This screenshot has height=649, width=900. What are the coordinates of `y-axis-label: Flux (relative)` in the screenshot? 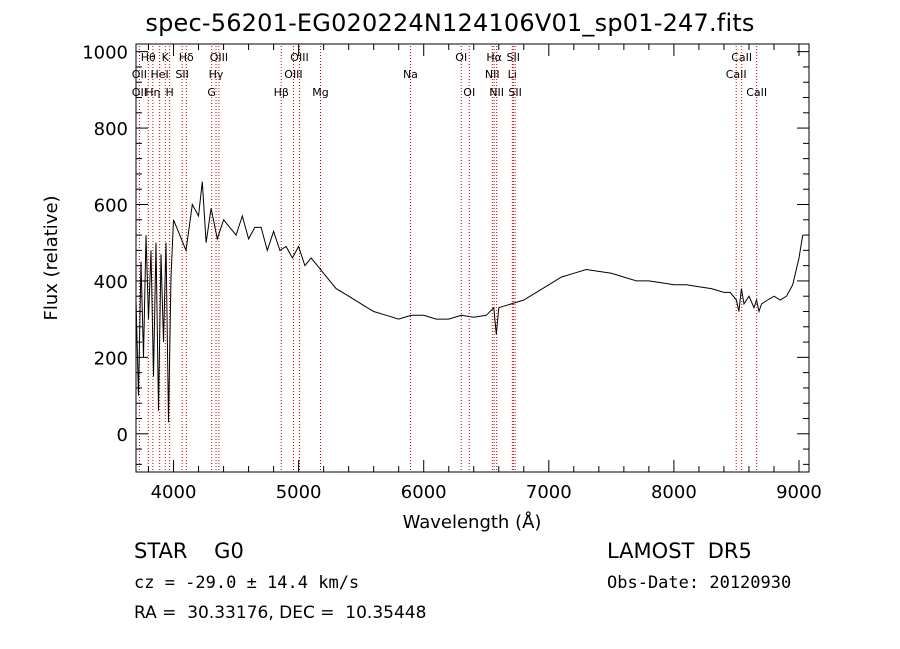 It's located at (51, 257).